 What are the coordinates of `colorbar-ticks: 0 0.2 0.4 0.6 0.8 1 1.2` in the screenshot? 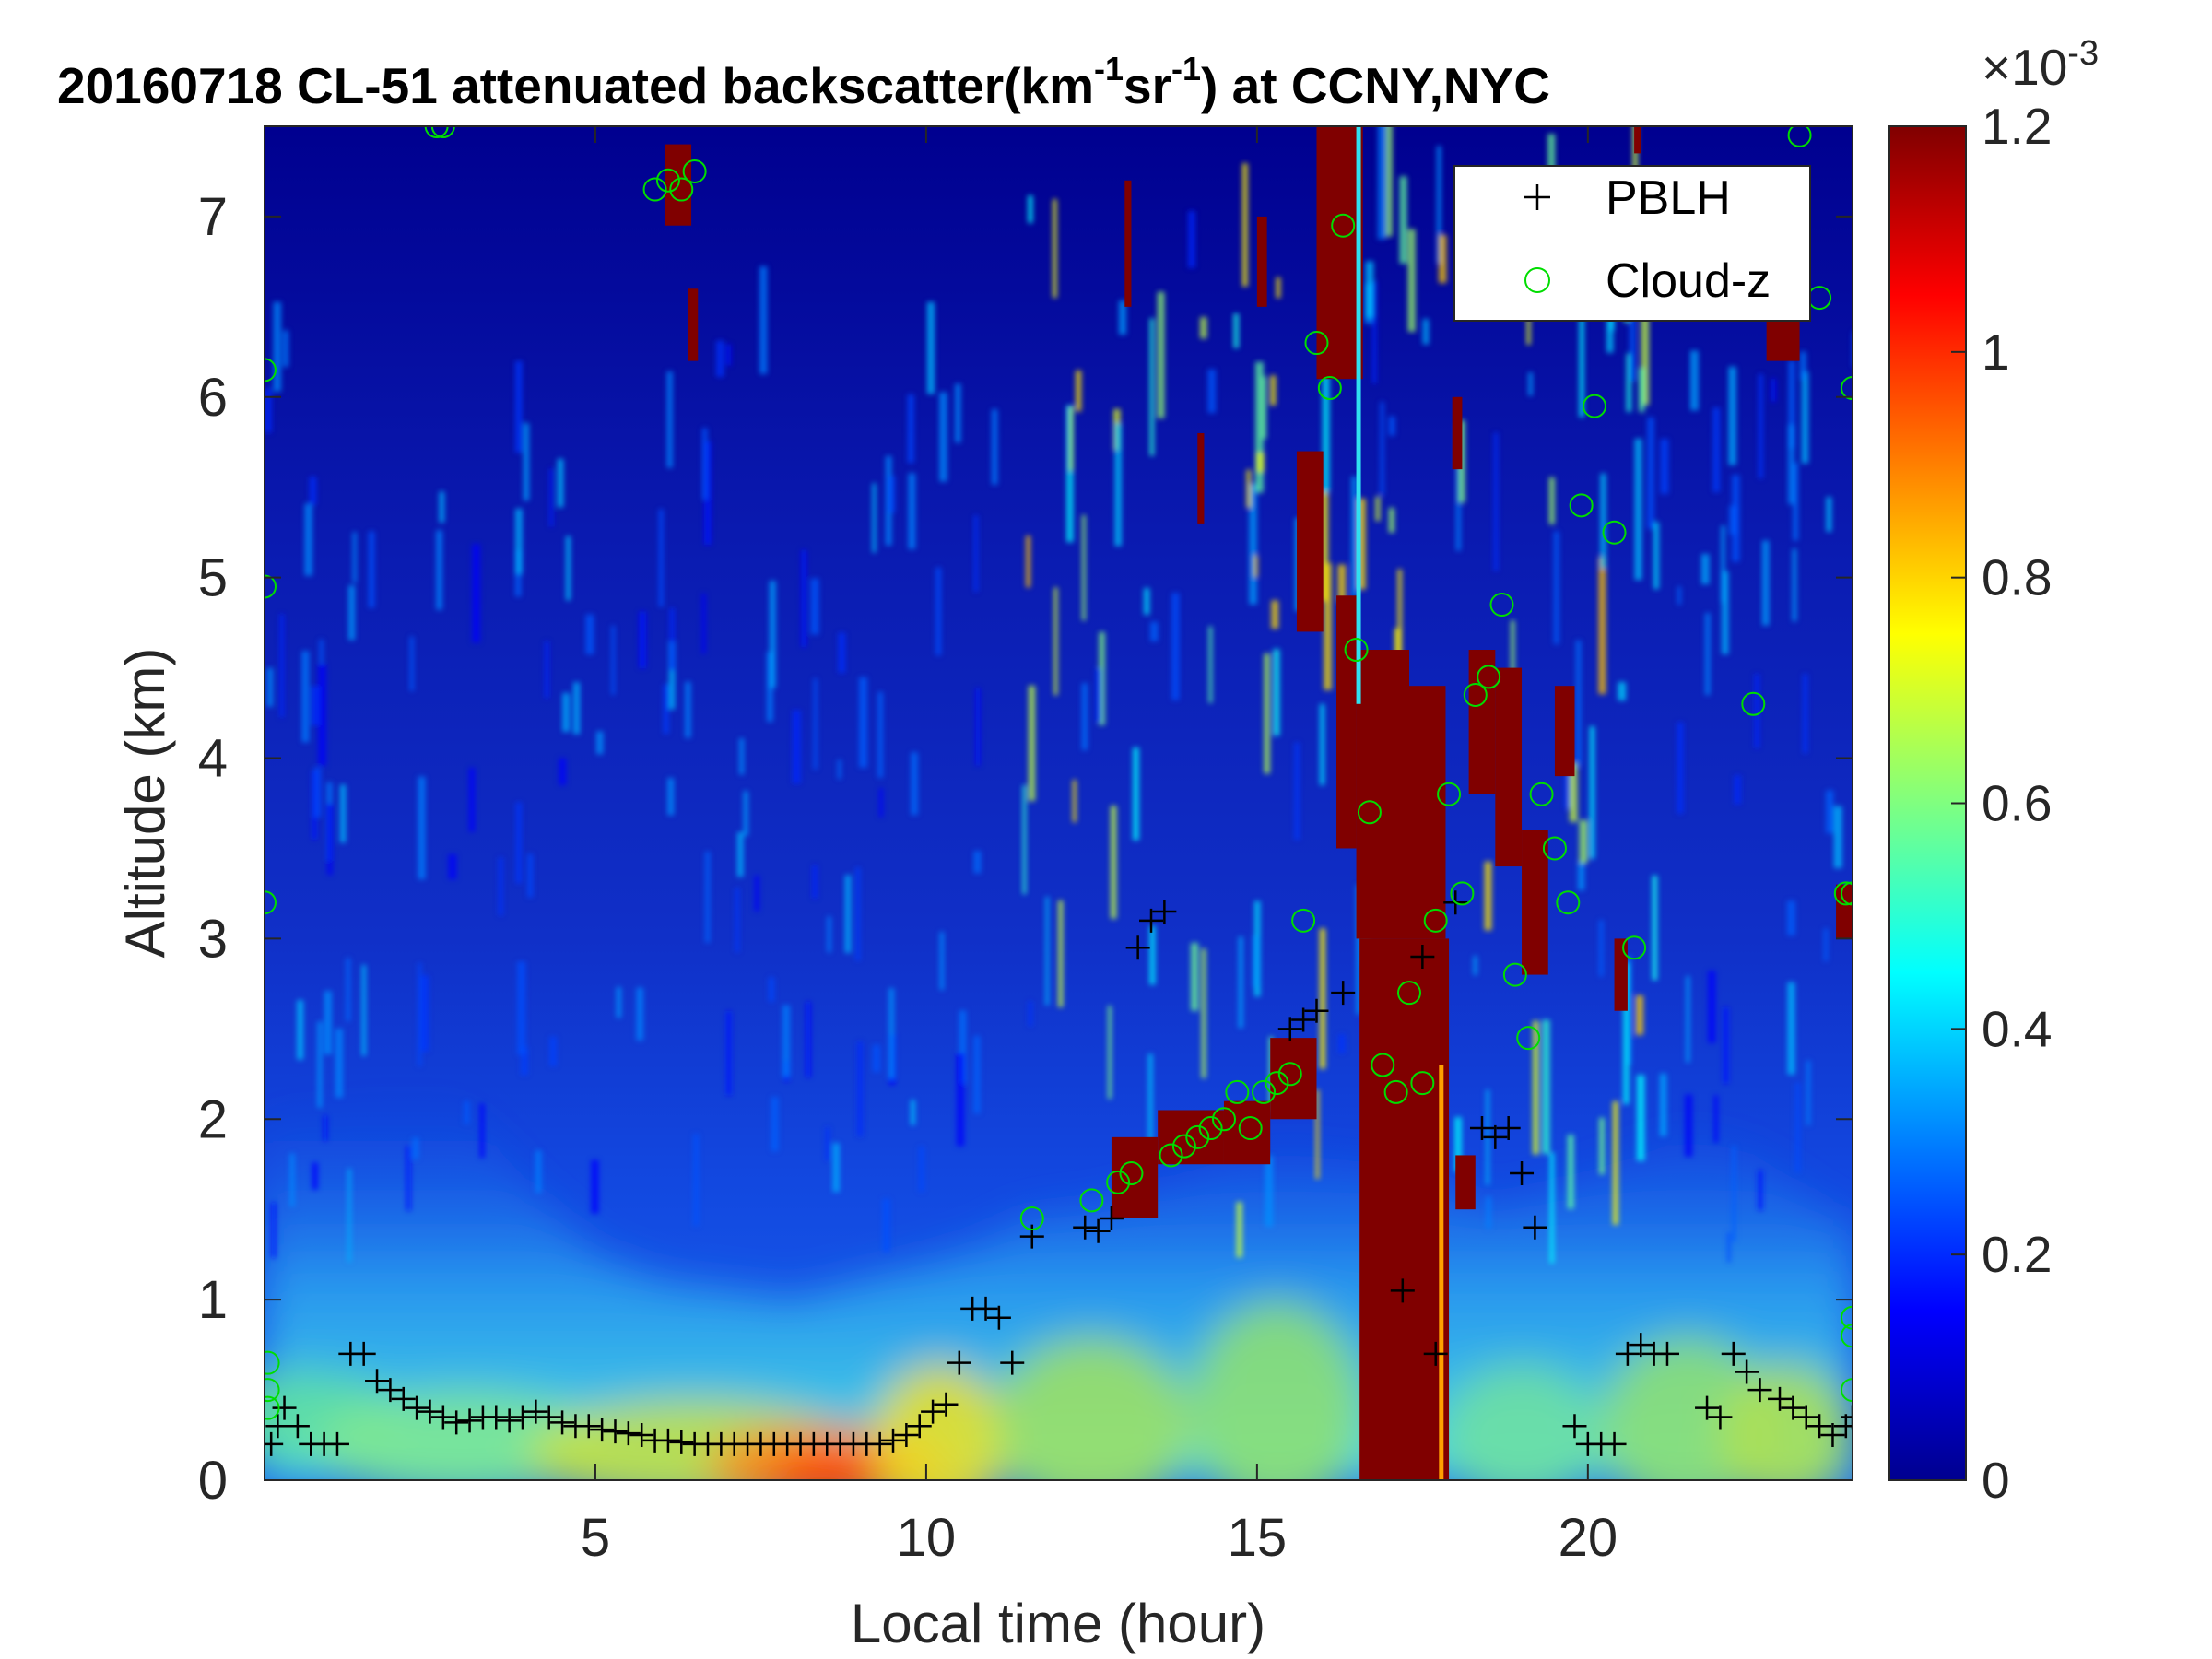 It's located at (2001, 803).